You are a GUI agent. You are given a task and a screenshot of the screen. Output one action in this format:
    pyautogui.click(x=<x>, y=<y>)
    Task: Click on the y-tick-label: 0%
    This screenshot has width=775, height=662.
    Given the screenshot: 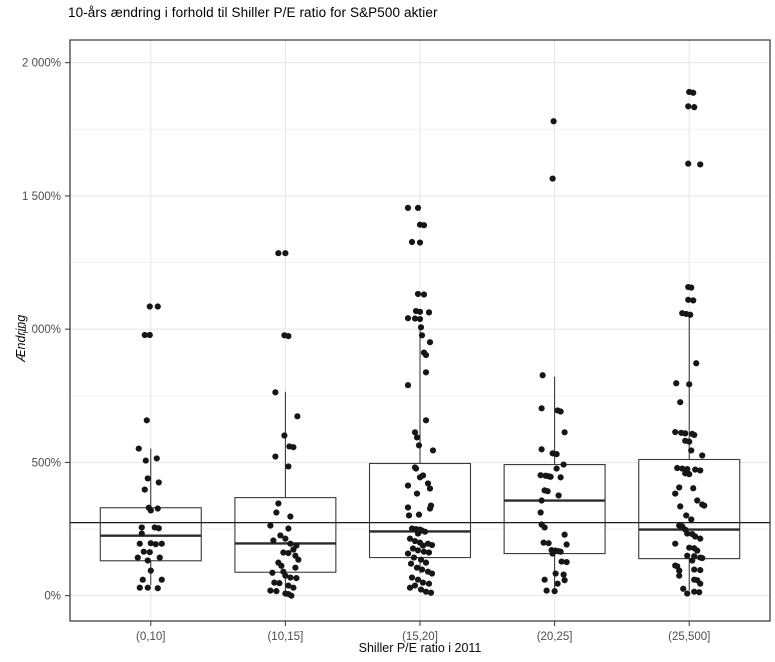 What is the action you would take?
    pyautogui.click(x=52, y=597)
    